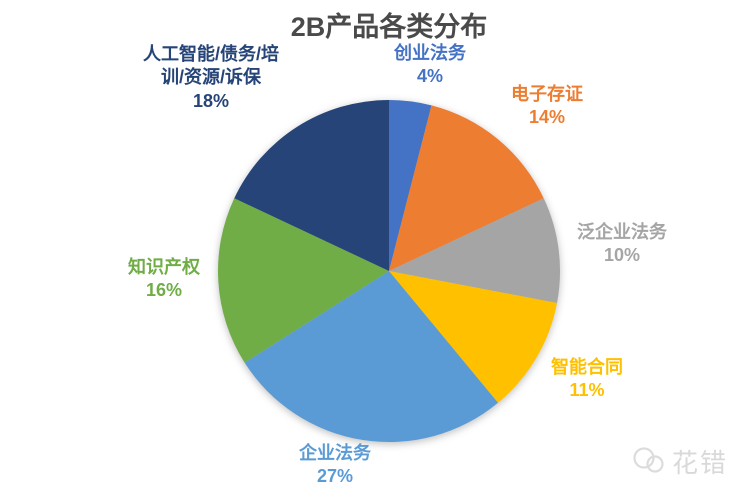 The height and width of the screenshot is (490, 734). Describe the element at coordinates (587, 390) in the screenshot. I see `pie-label-value: 11%` at that location.